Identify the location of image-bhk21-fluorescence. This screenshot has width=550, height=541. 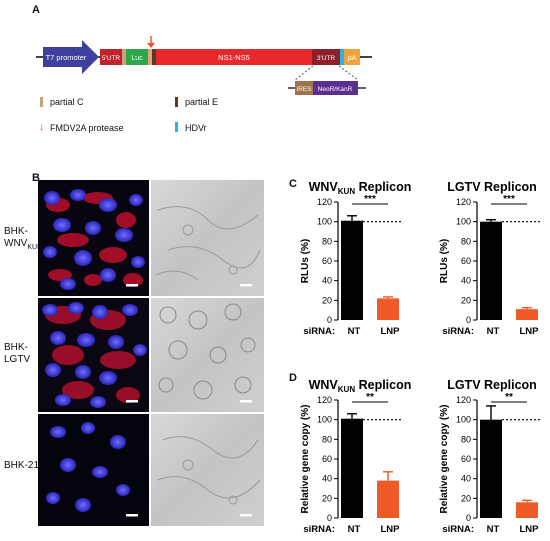
(93, 470).